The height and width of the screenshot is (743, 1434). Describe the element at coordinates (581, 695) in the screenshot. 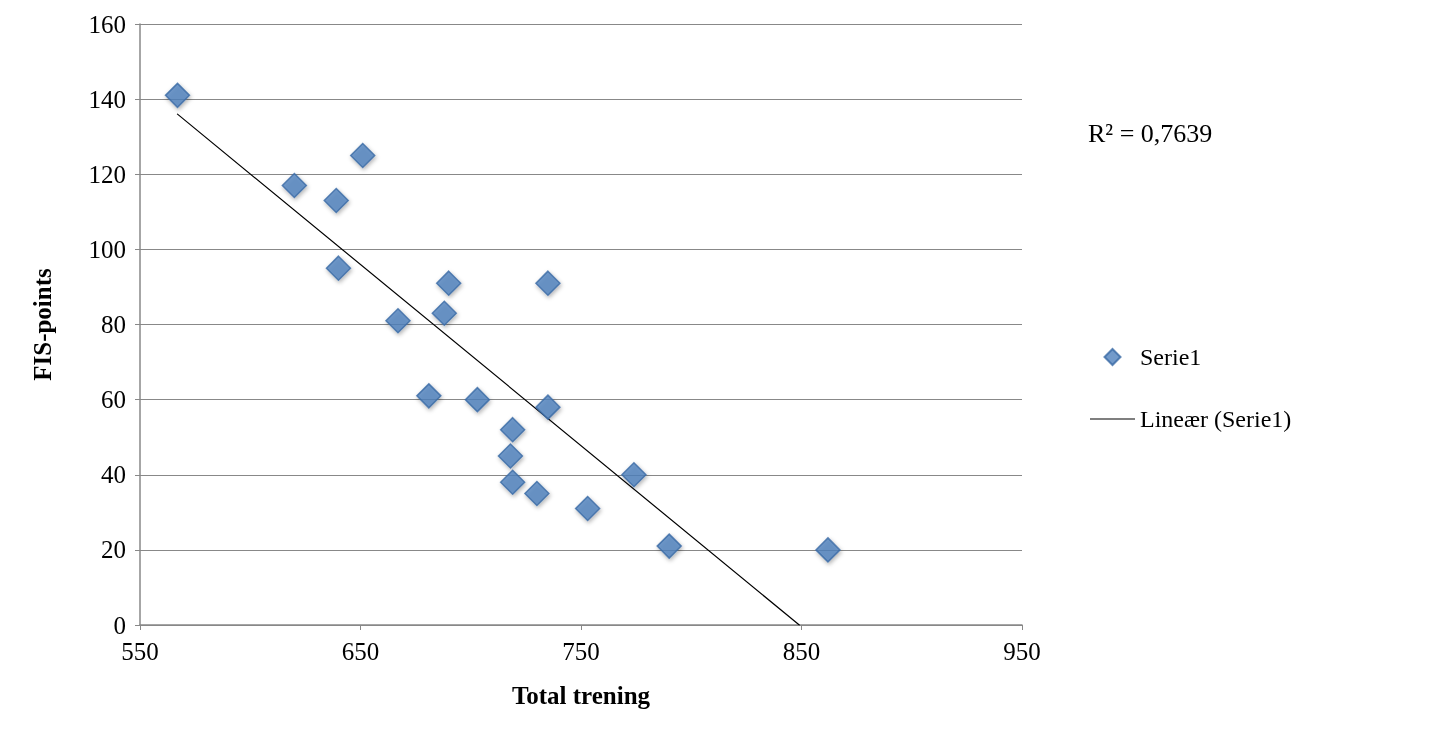

I see `x-axis-title: Total trening` at that location.